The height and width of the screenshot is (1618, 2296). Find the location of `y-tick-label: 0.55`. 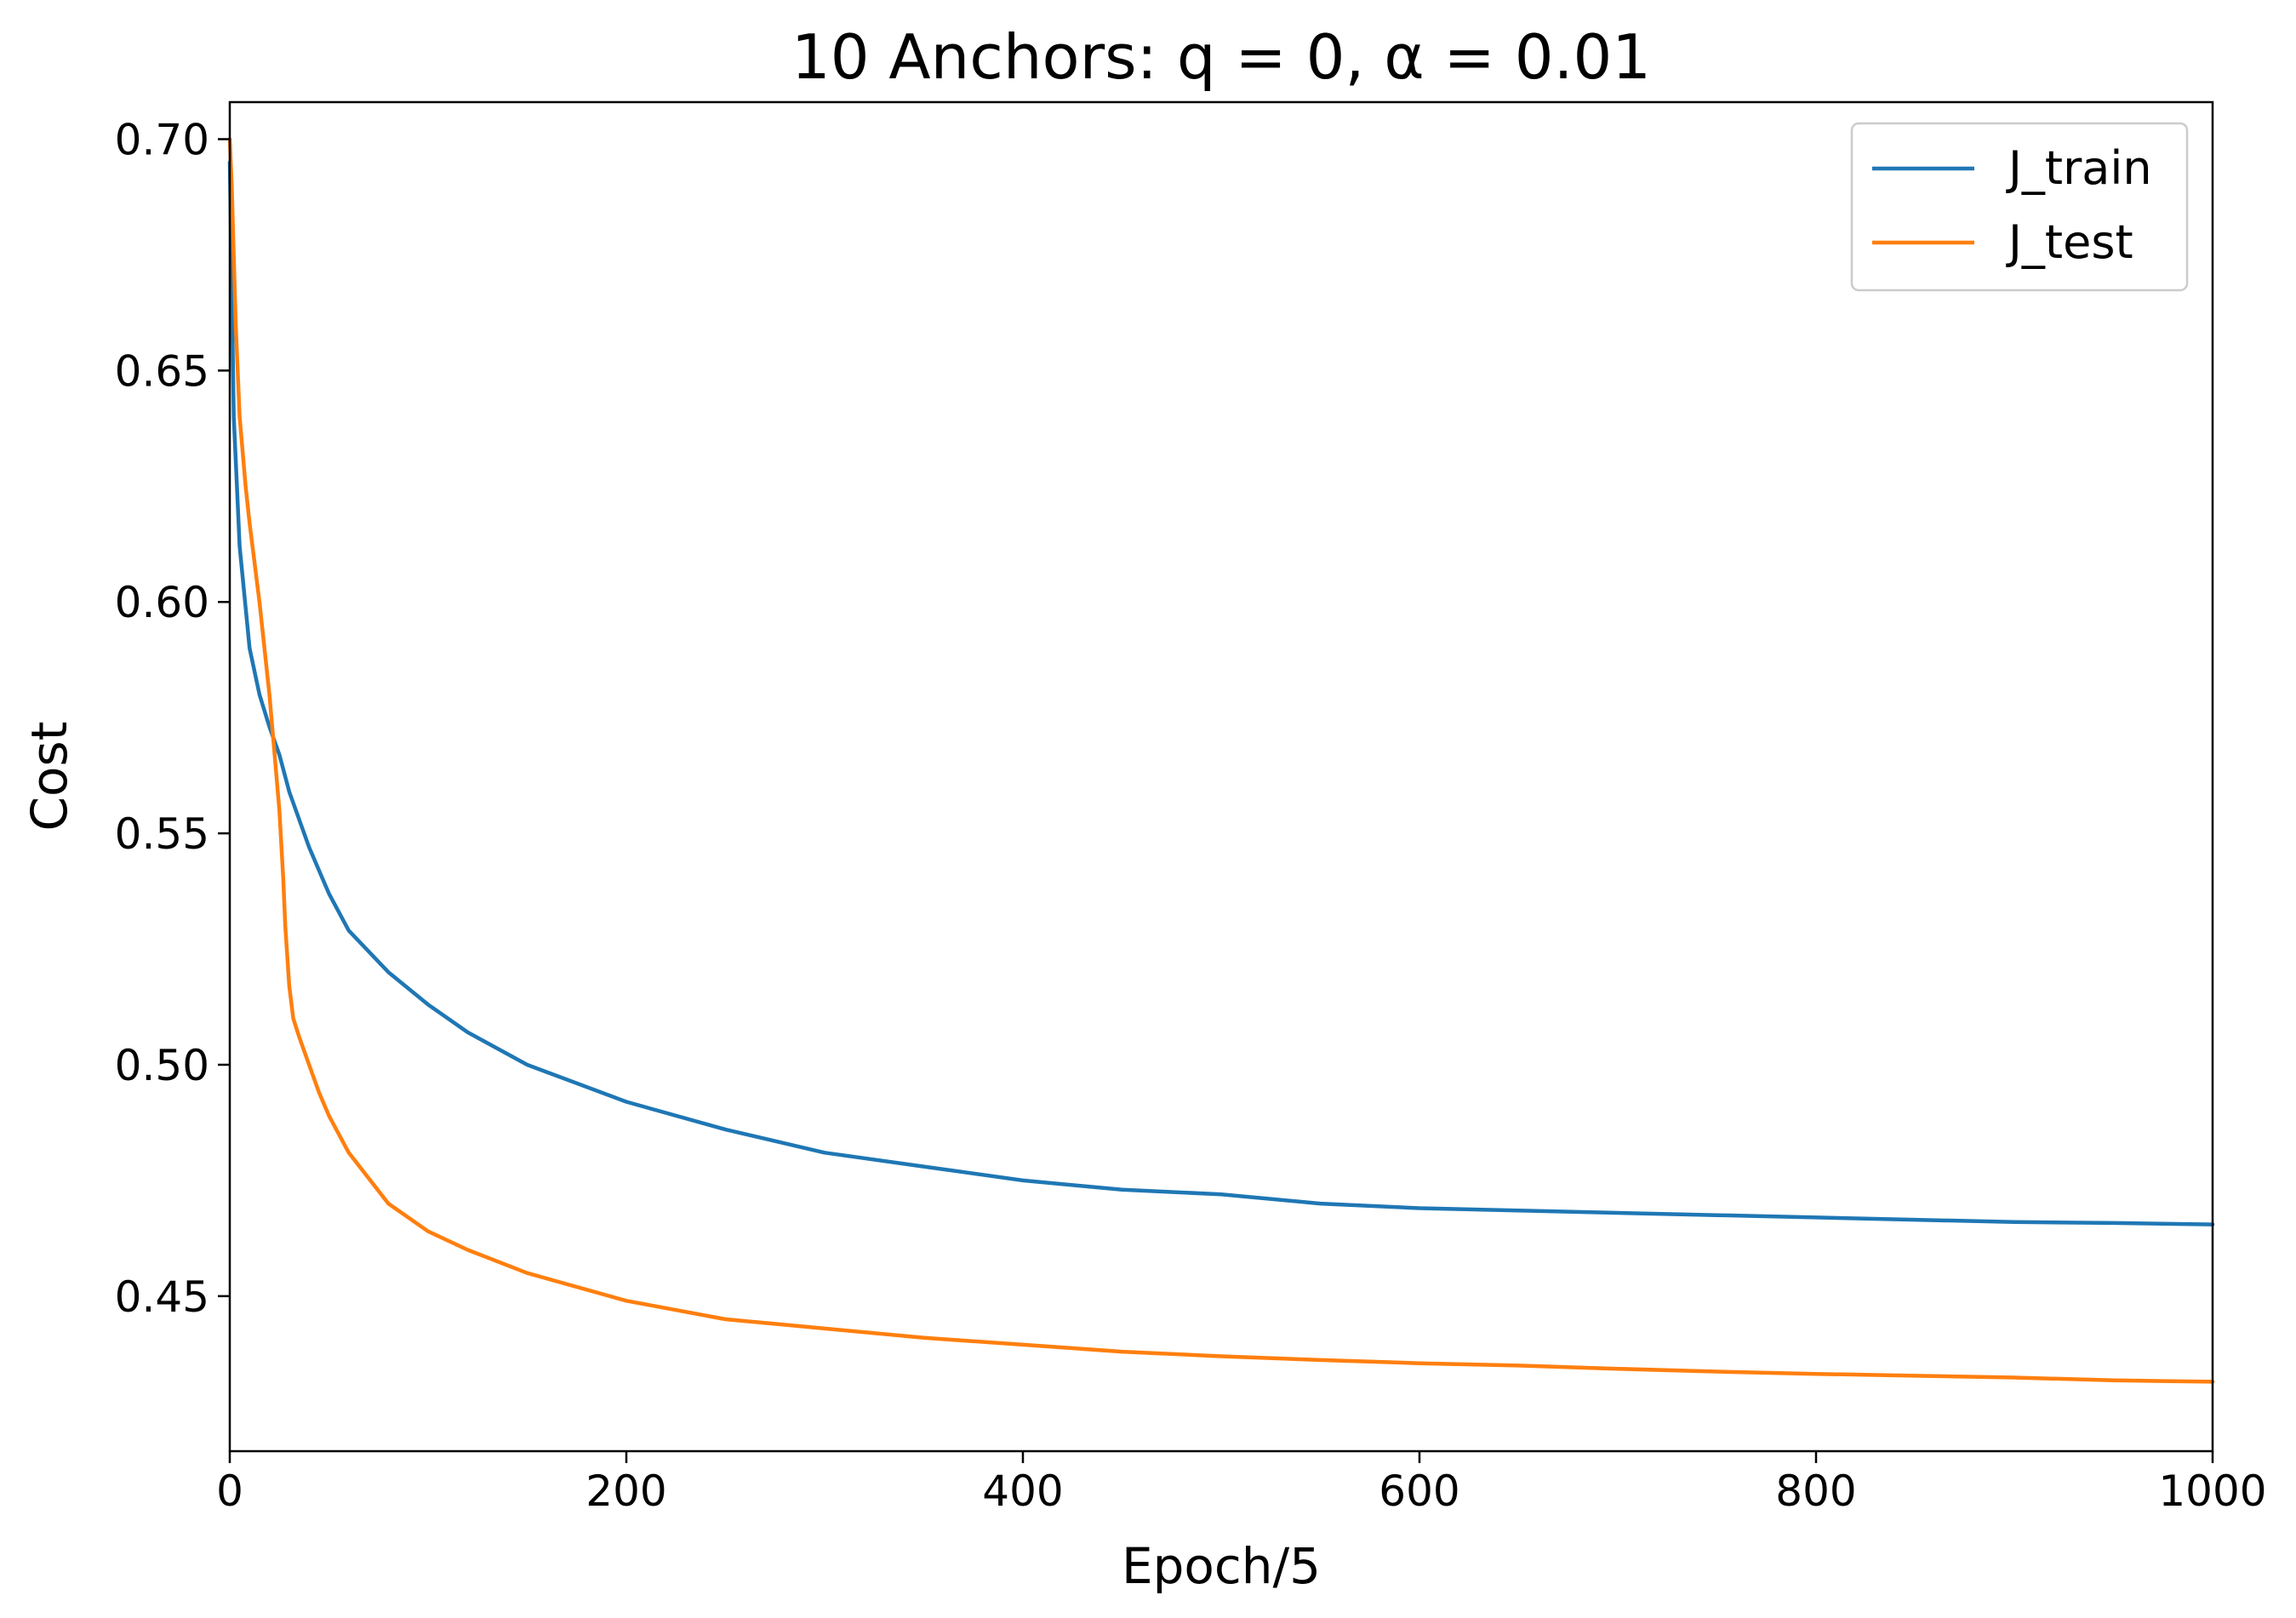

y-tick-label: 0.55 is located at coordinates (162, 834).